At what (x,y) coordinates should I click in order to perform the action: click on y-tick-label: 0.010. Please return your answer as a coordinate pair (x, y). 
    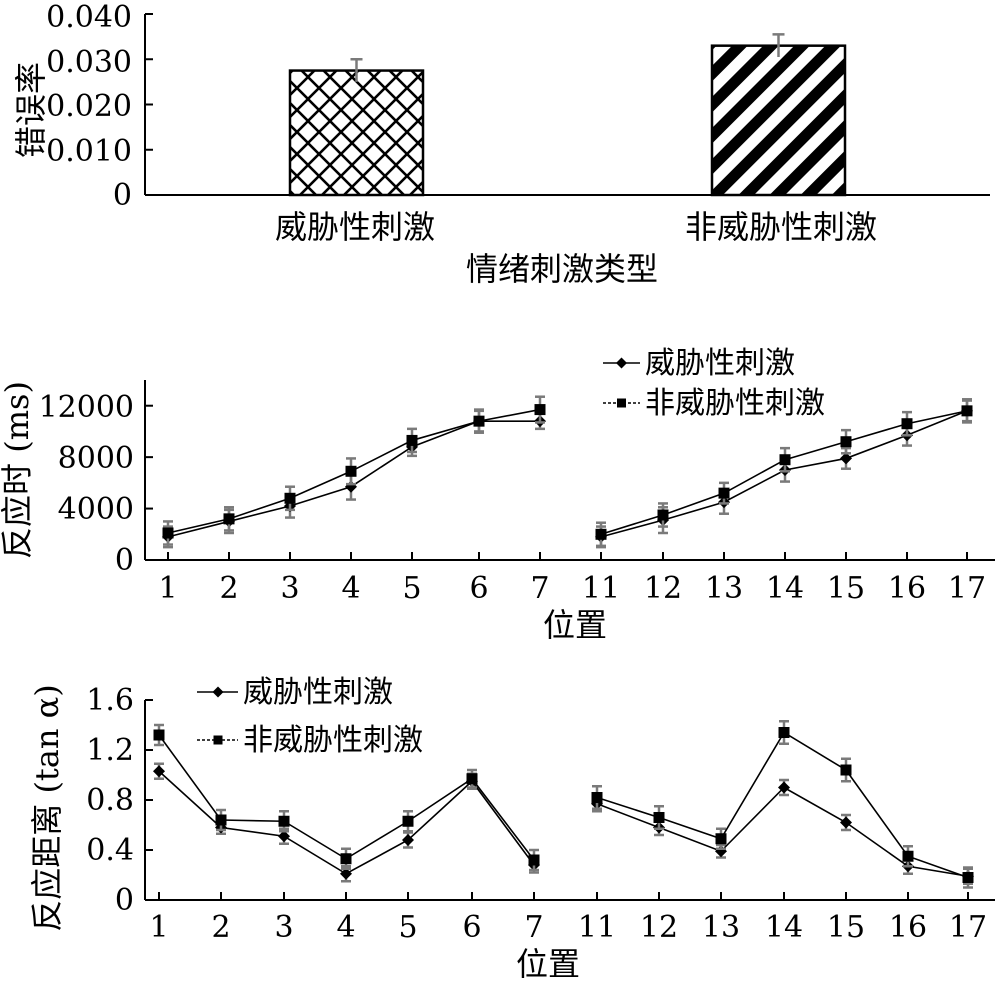
    Looking at the image, I should click on (89, 151).